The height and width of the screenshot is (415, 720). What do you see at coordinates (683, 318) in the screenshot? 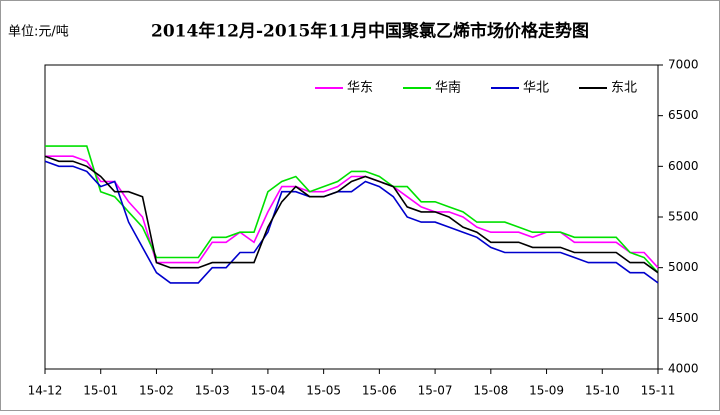
I see `y-tick-label: 4500` at bounding box center [683, 318].